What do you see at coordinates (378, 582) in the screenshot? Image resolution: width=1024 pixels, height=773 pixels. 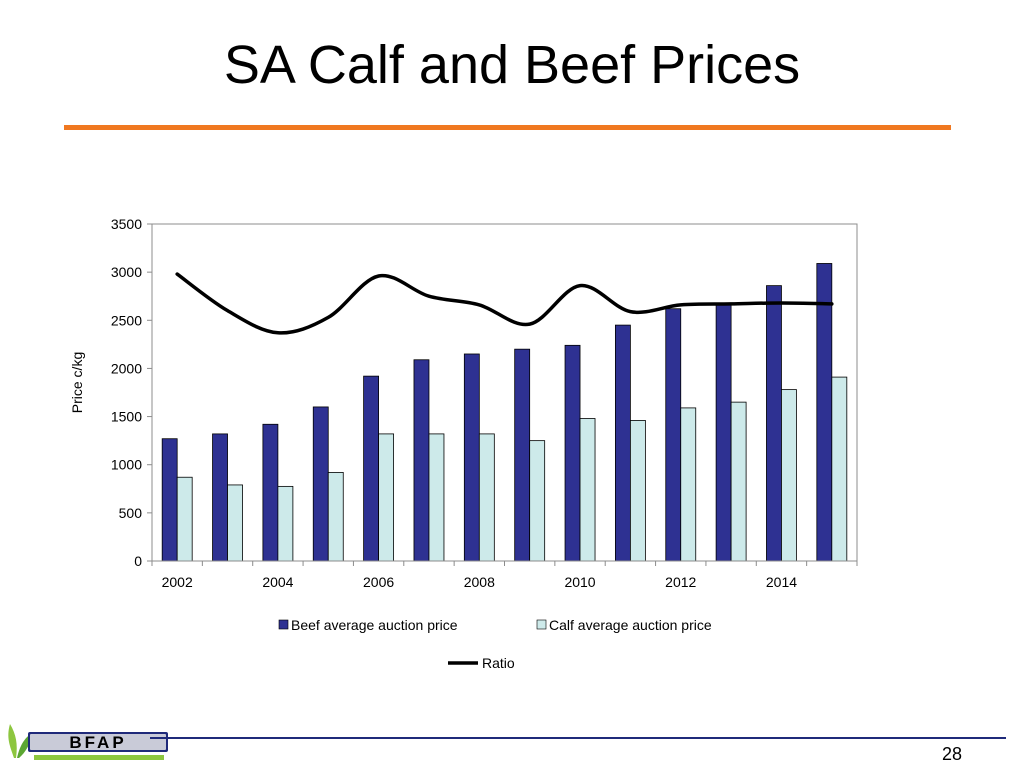 I see `x-tick-label: 2006` at bounding box center [378, 582].